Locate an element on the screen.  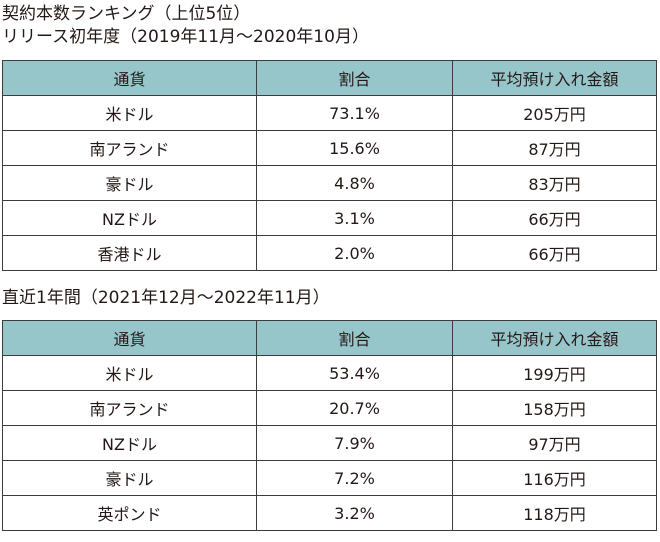
cell-share: 7.2% is located at coordinates (354, 478).